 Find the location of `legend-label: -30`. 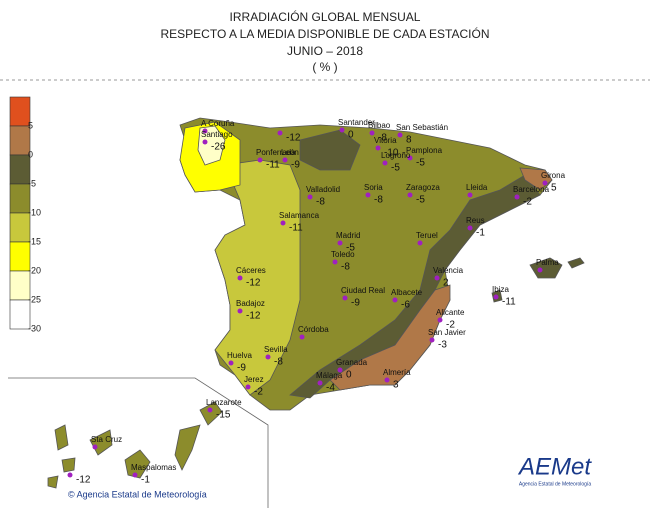

legend-label: -30 is located at coordinates (34, 328).